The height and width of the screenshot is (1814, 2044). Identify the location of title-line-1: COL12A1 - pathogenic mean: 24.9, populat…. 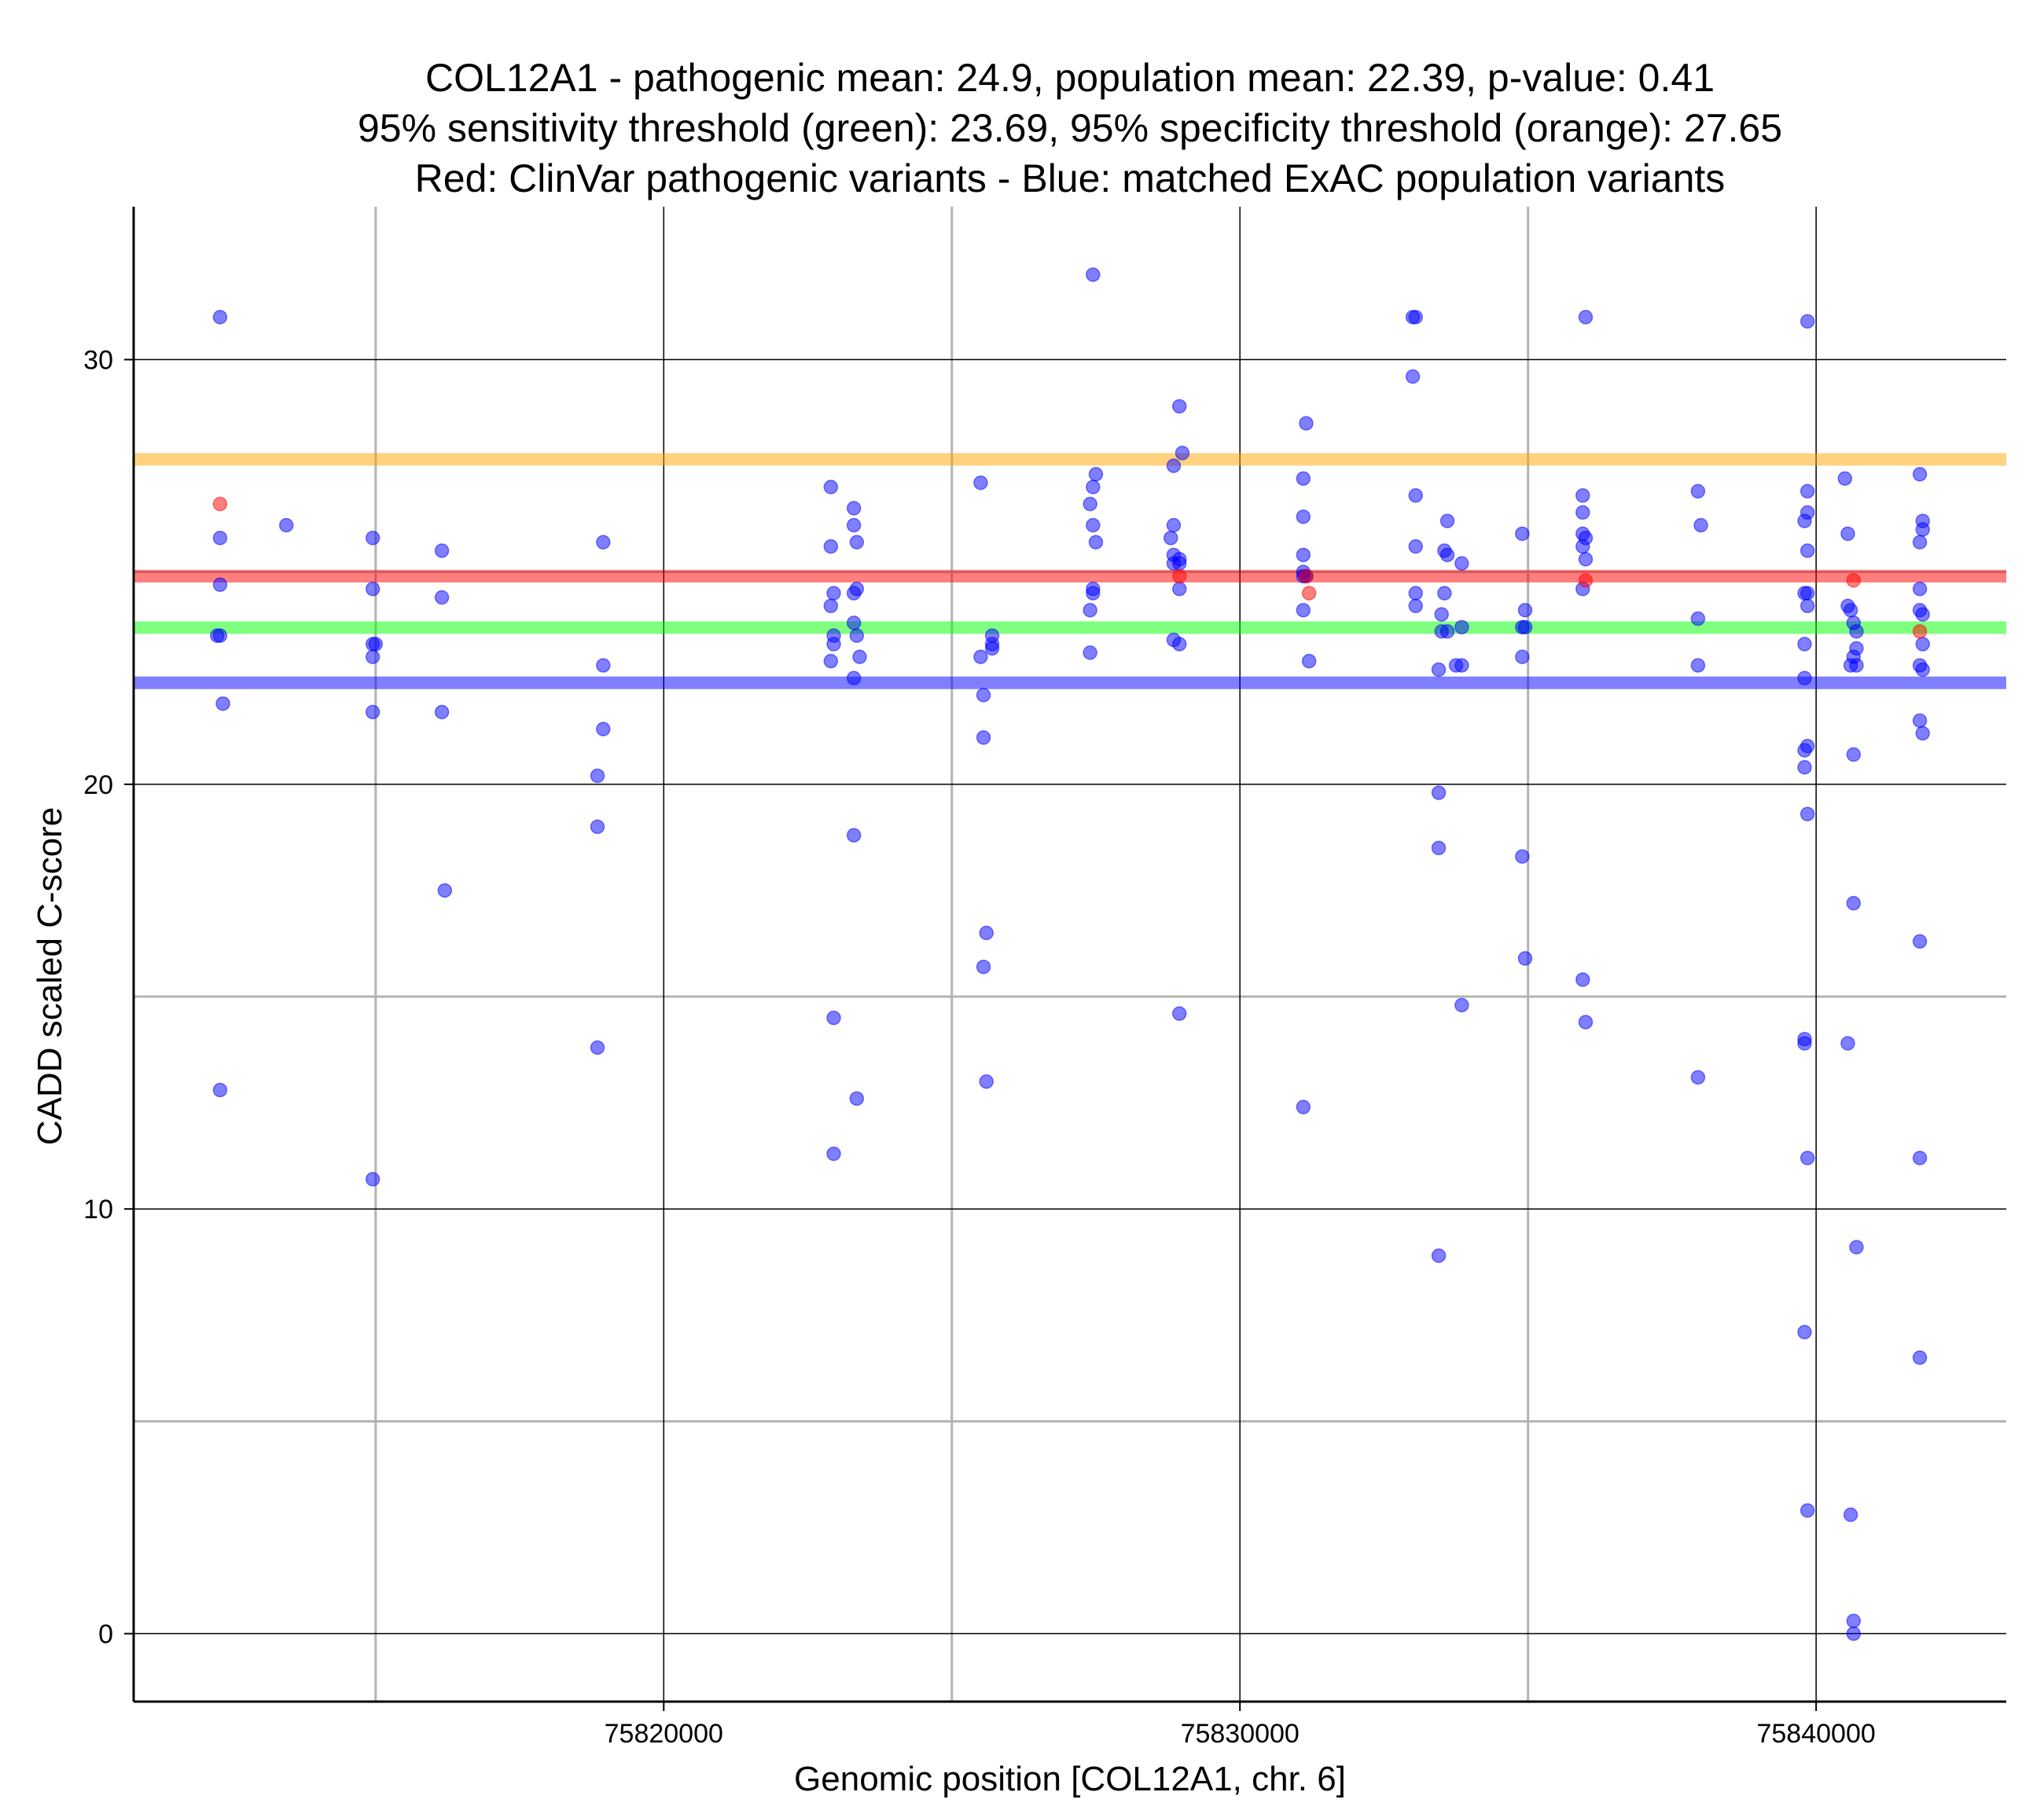
(1070, 78).